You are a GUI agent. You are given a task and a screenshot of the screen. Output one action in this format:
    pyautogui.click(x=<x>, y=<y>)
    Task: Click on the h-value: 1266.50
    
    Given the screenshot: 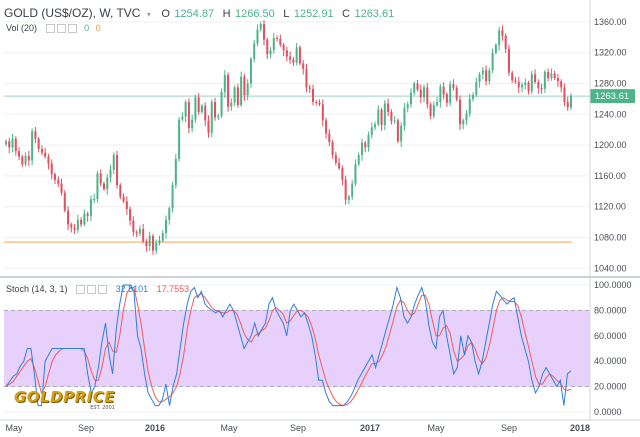 What is the action you would take?
    pyautogui.click(x=255, y=14)
    